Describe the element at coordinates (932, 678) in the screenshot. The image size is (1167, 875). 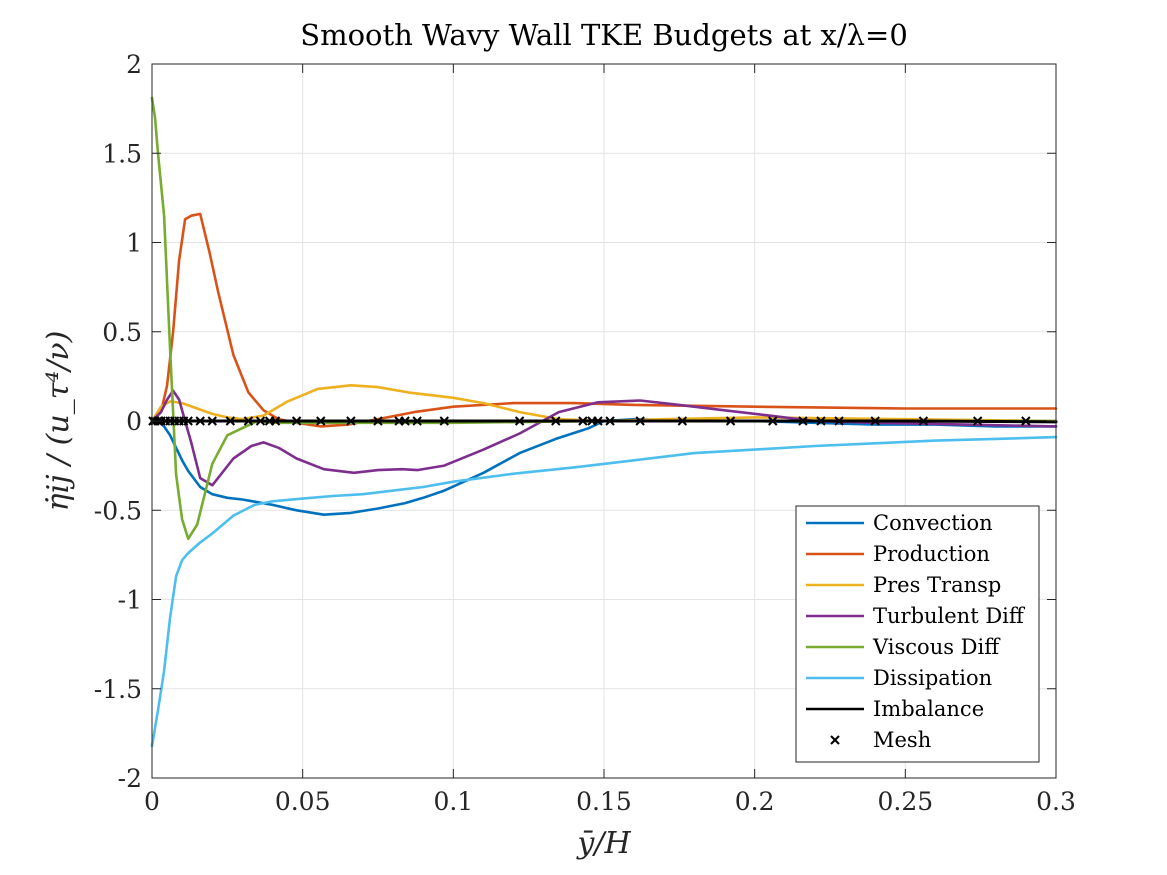
I see `legend-label: Dissipation` at that location.